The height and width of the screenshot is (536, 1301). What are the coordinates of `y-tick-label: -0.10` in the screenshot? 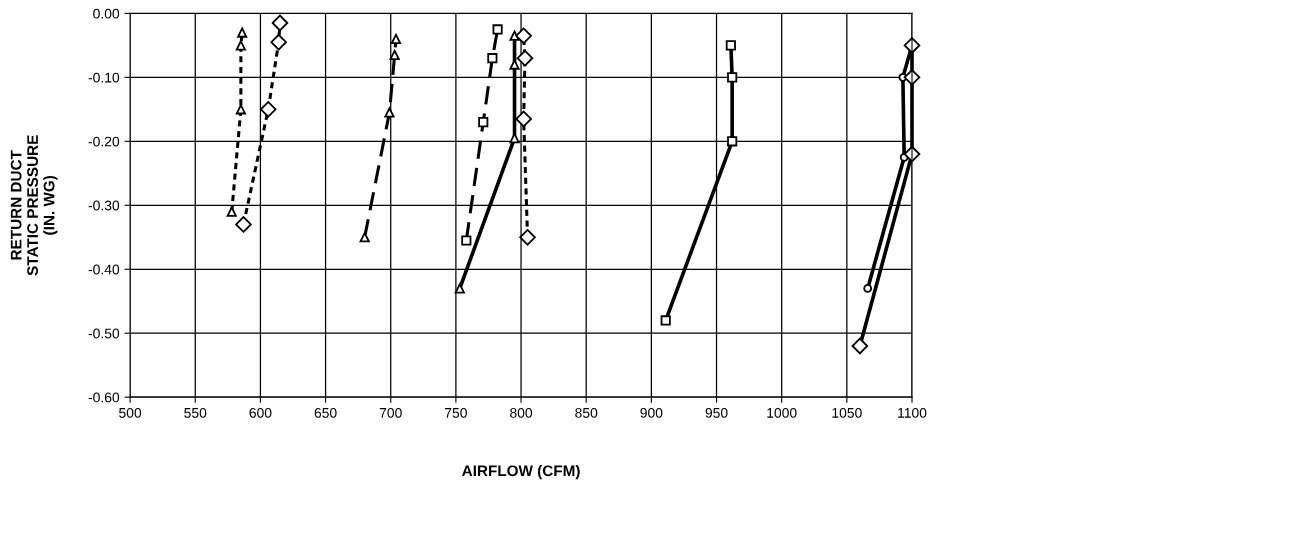 It's located at (104, 77).